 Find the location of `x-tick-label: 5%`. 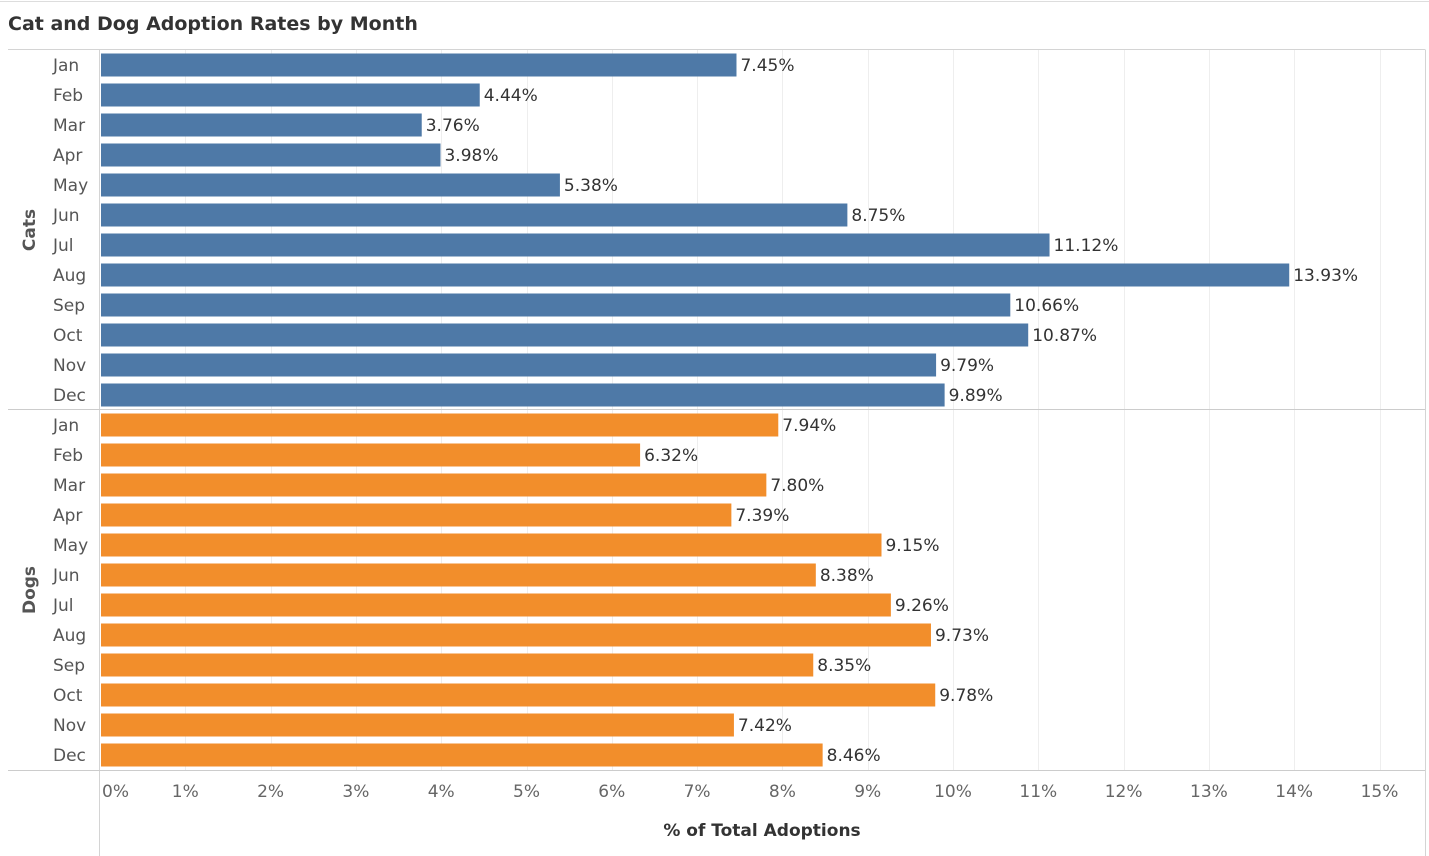

x-tick-label: 5% is located at coordinates (526, 792).